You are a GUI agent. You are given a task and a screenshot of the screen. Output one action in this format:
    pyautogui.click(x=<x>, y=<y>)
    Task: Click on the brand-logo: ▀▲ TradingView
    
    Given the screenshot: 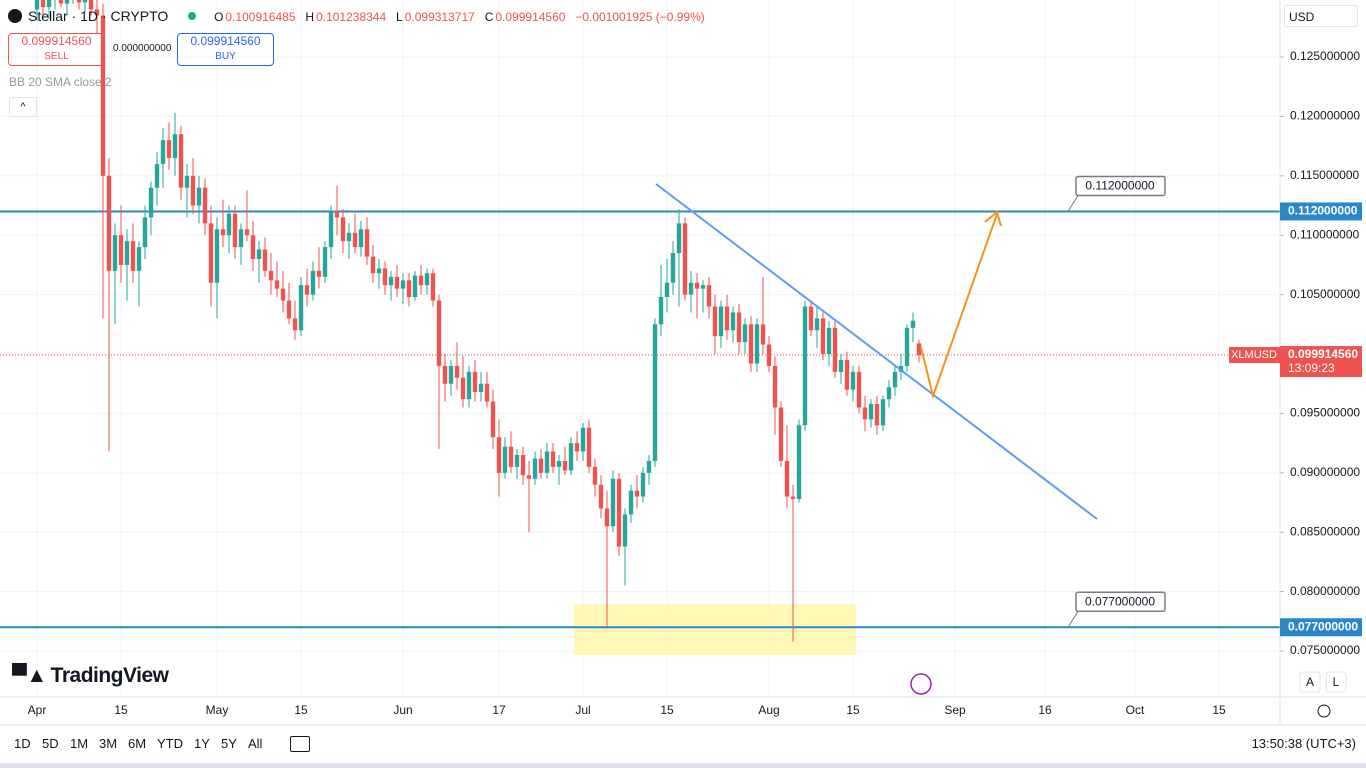 What is the action you would take?
    pyautogui.click(x=90, y=675)
    